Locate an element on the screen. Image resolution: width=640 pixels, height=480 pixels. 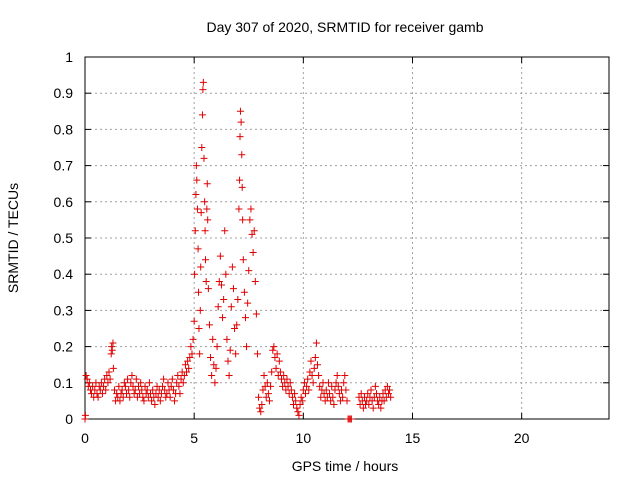
y-tick-label: 0.7 is located at coordinates (64, 166).